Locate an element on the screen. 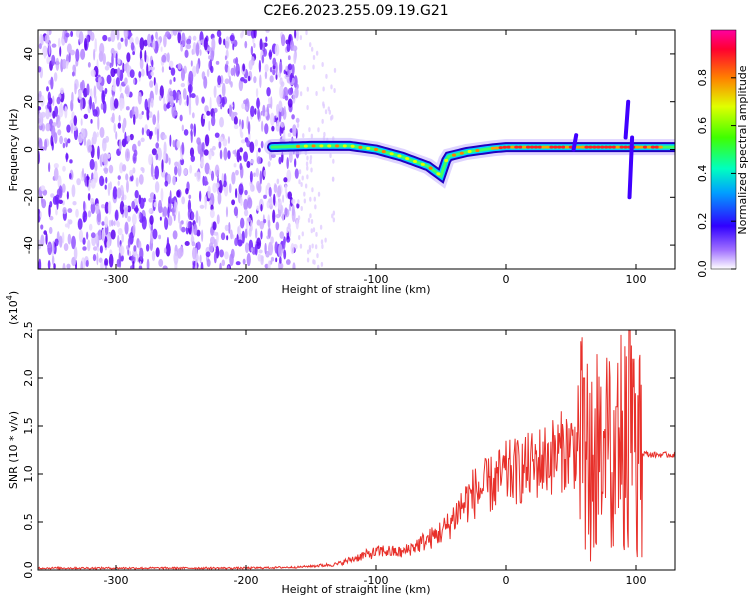 This screenshot has height=600, width=750. snr-y-tick-label: 0.0 is located at coordinates (28, 570).